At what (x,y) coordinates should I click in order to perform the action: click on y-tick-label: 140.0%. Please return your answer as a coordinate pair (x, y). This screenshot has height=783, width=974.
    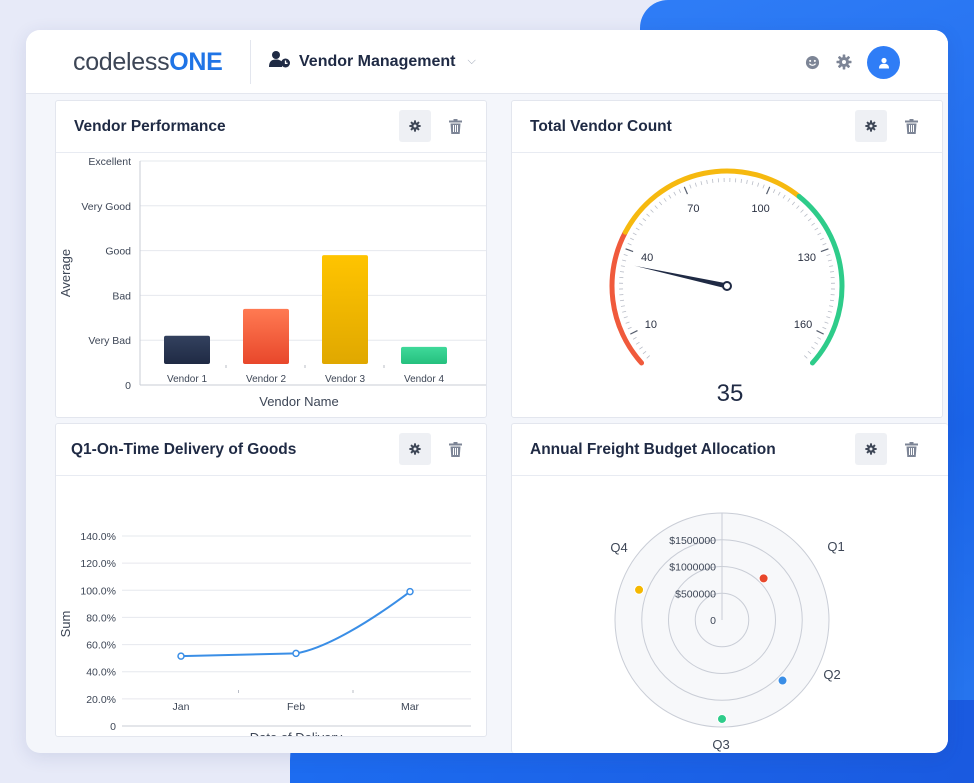
    Looking at the image, I should click on (98, 537).